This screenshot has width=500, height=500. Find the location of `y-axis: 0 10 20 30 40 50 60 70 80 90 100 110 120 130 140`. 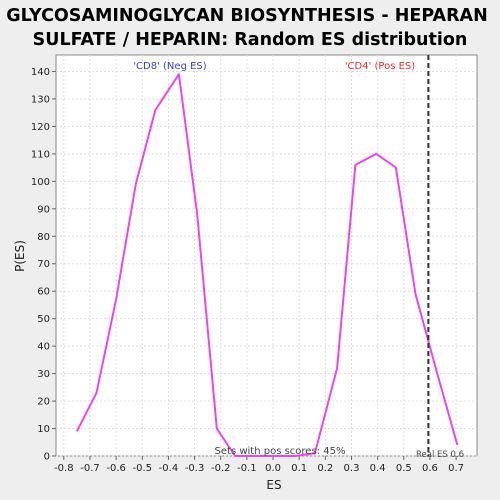

y-axis: 0 10 20 30 40 50 60 70 80 90 100 110 120 130 140 is located at coordinates (43, 265).